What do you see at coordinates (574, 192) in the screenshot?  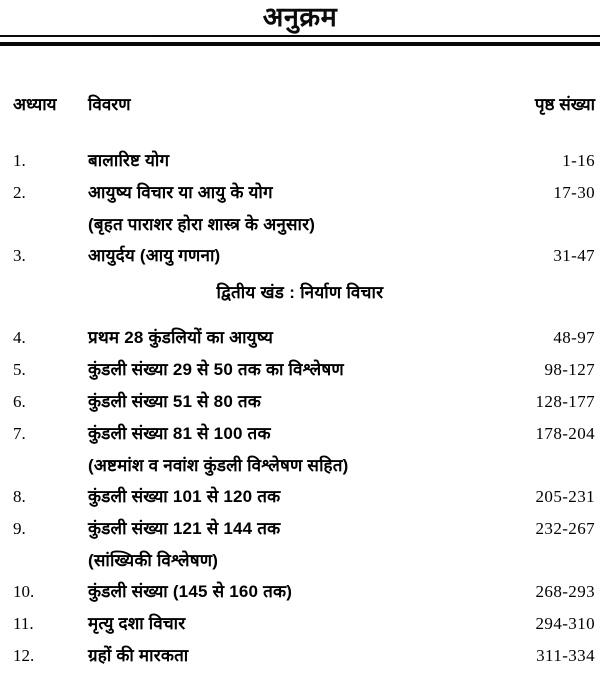 I see `toc-page-range: 17-30` at bounding box center [574, 192].